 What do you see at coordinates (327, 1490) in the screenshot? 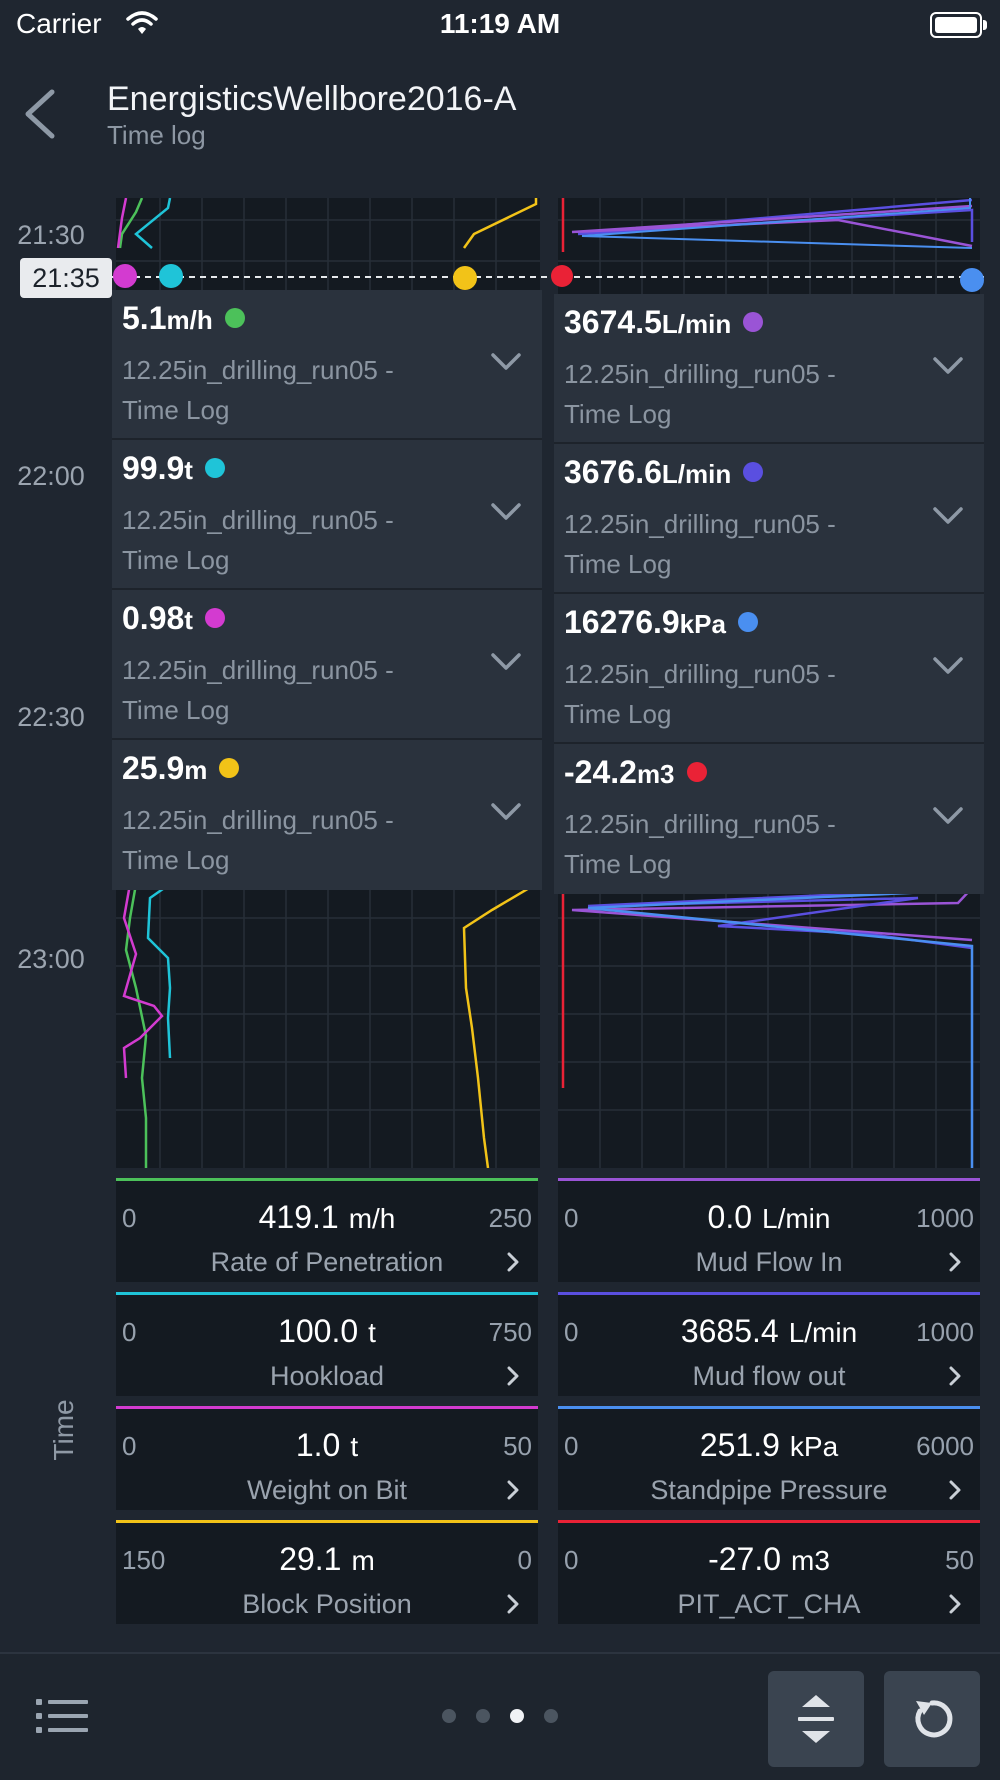
I see `gauge-name: Weight on Bit` at bounding box center [327, 1490].